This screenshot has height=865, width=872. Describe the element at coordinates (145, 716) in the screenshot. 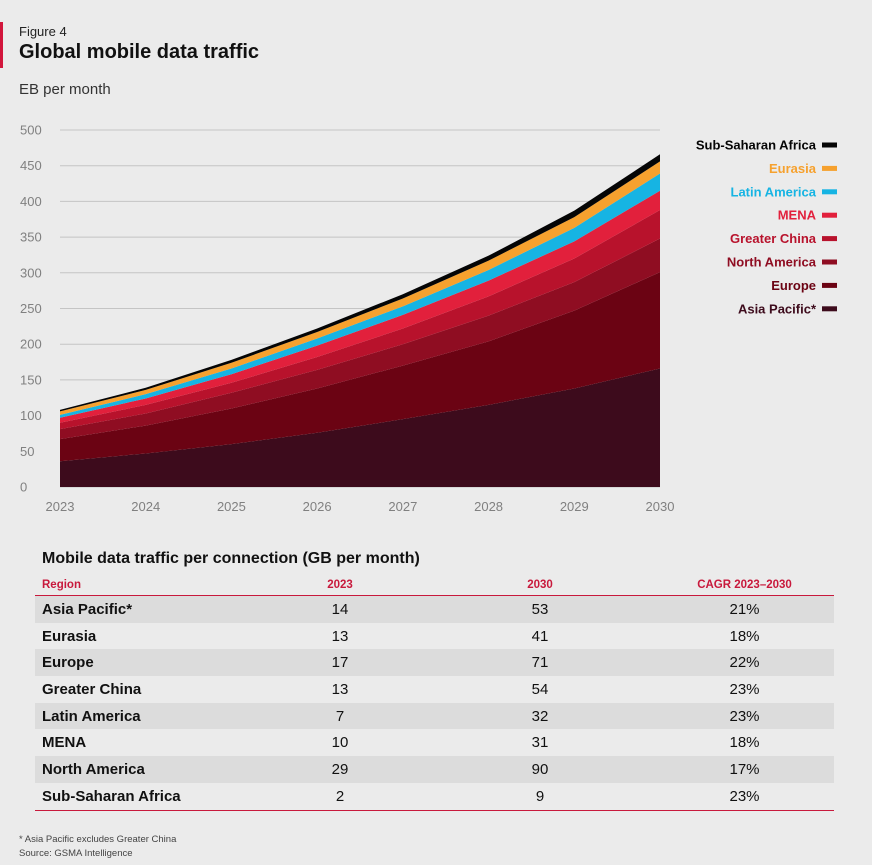

I see `cell-region: Latin America` at that location.